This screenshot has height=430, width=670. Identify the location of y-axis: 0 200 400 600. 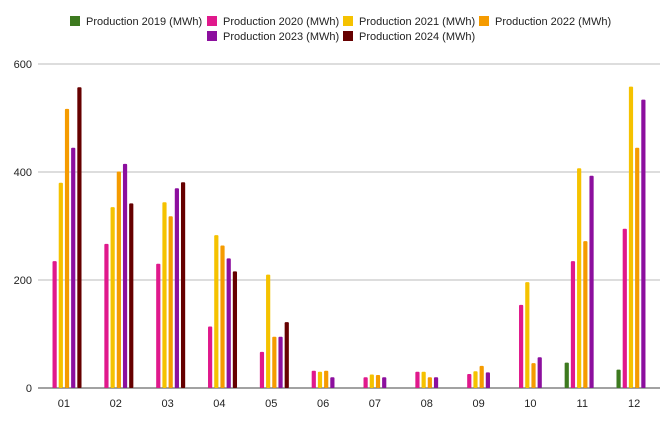
(23, 227).